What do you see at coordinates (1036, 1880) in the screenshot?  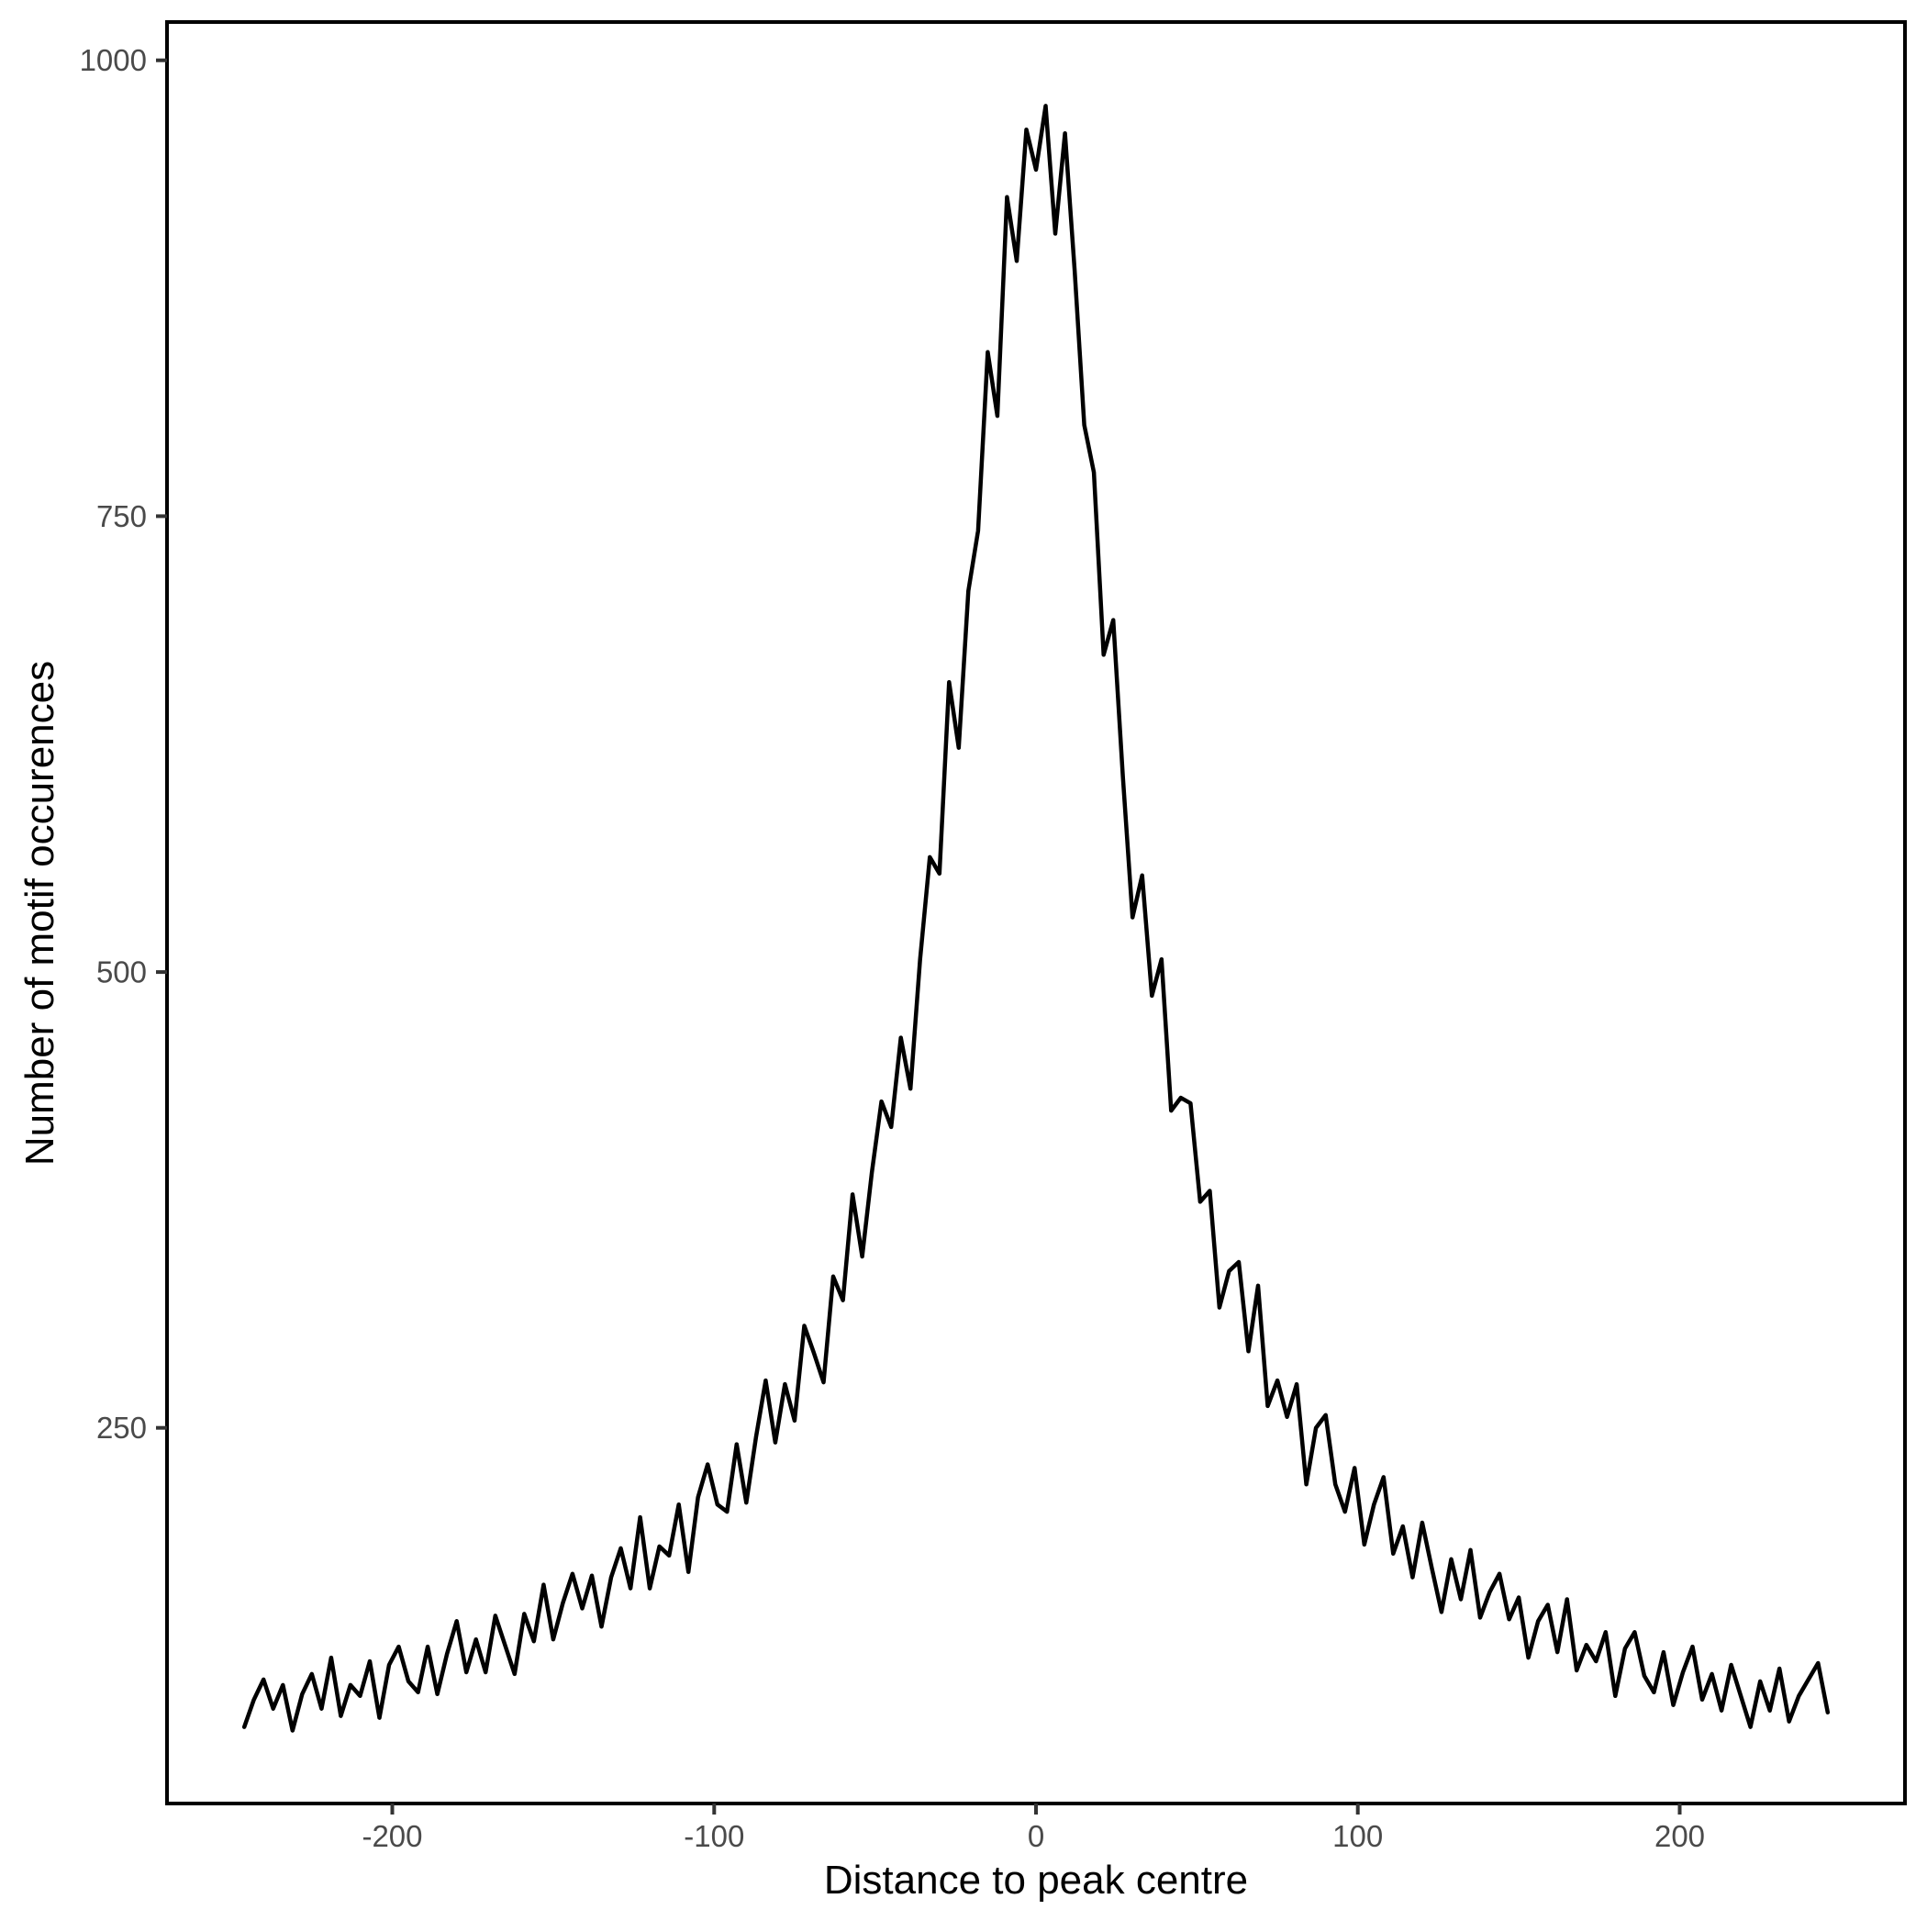 I see `x-axis-title: Distance to peak centre` at bounding box center [1036, 1880].